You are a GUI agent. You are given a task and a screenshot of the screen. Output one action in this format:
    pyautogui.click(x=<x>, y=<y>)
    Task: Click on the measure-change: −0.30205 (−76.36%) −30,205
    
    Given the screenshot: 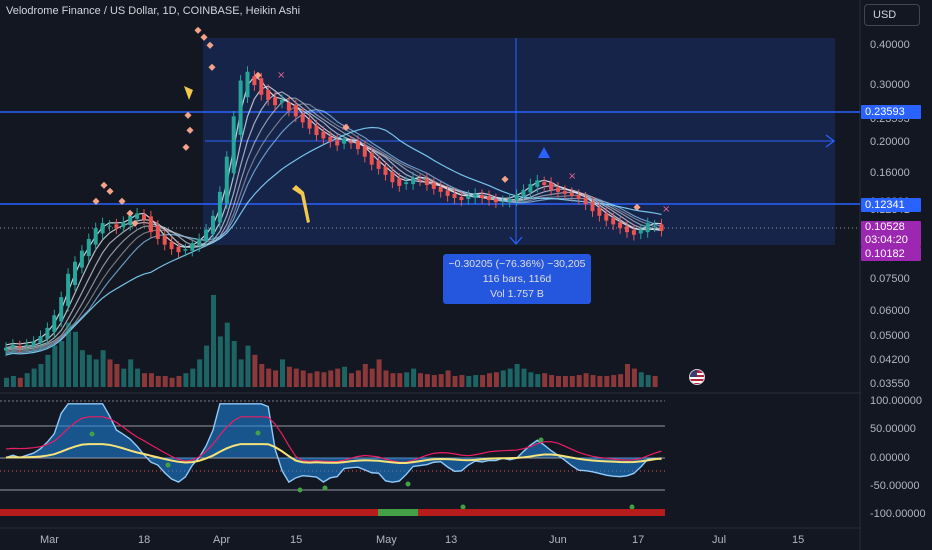 What is the action you would take?
    pyautogui.click(x=517, y=264)
    